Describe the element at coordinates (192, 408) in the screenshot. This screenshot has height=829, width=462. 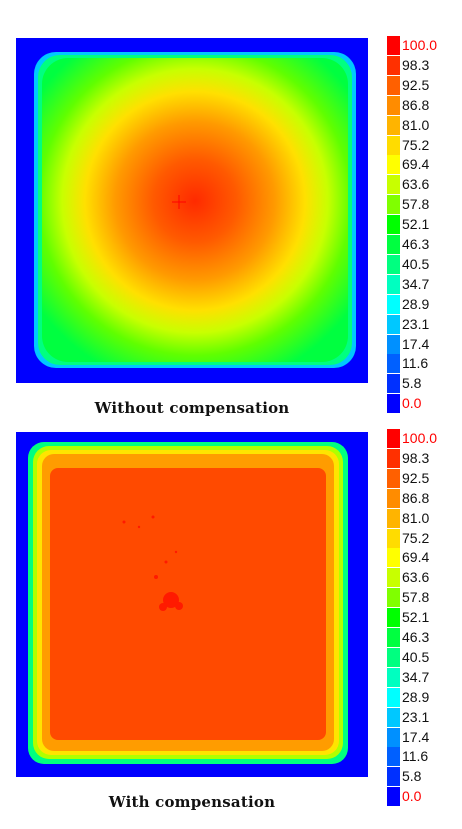
I see `caption-without-compensation: Without compensation` at that location.